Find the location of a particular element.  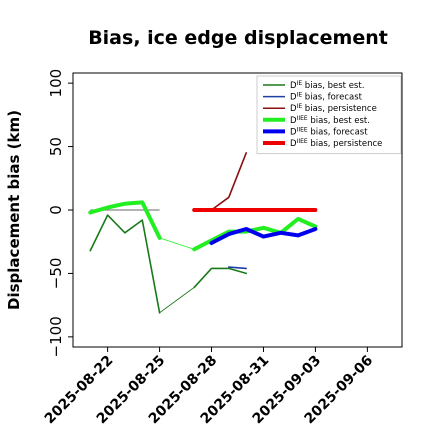

y-tick-label-1: 50 is located at coordinates (56, 146).